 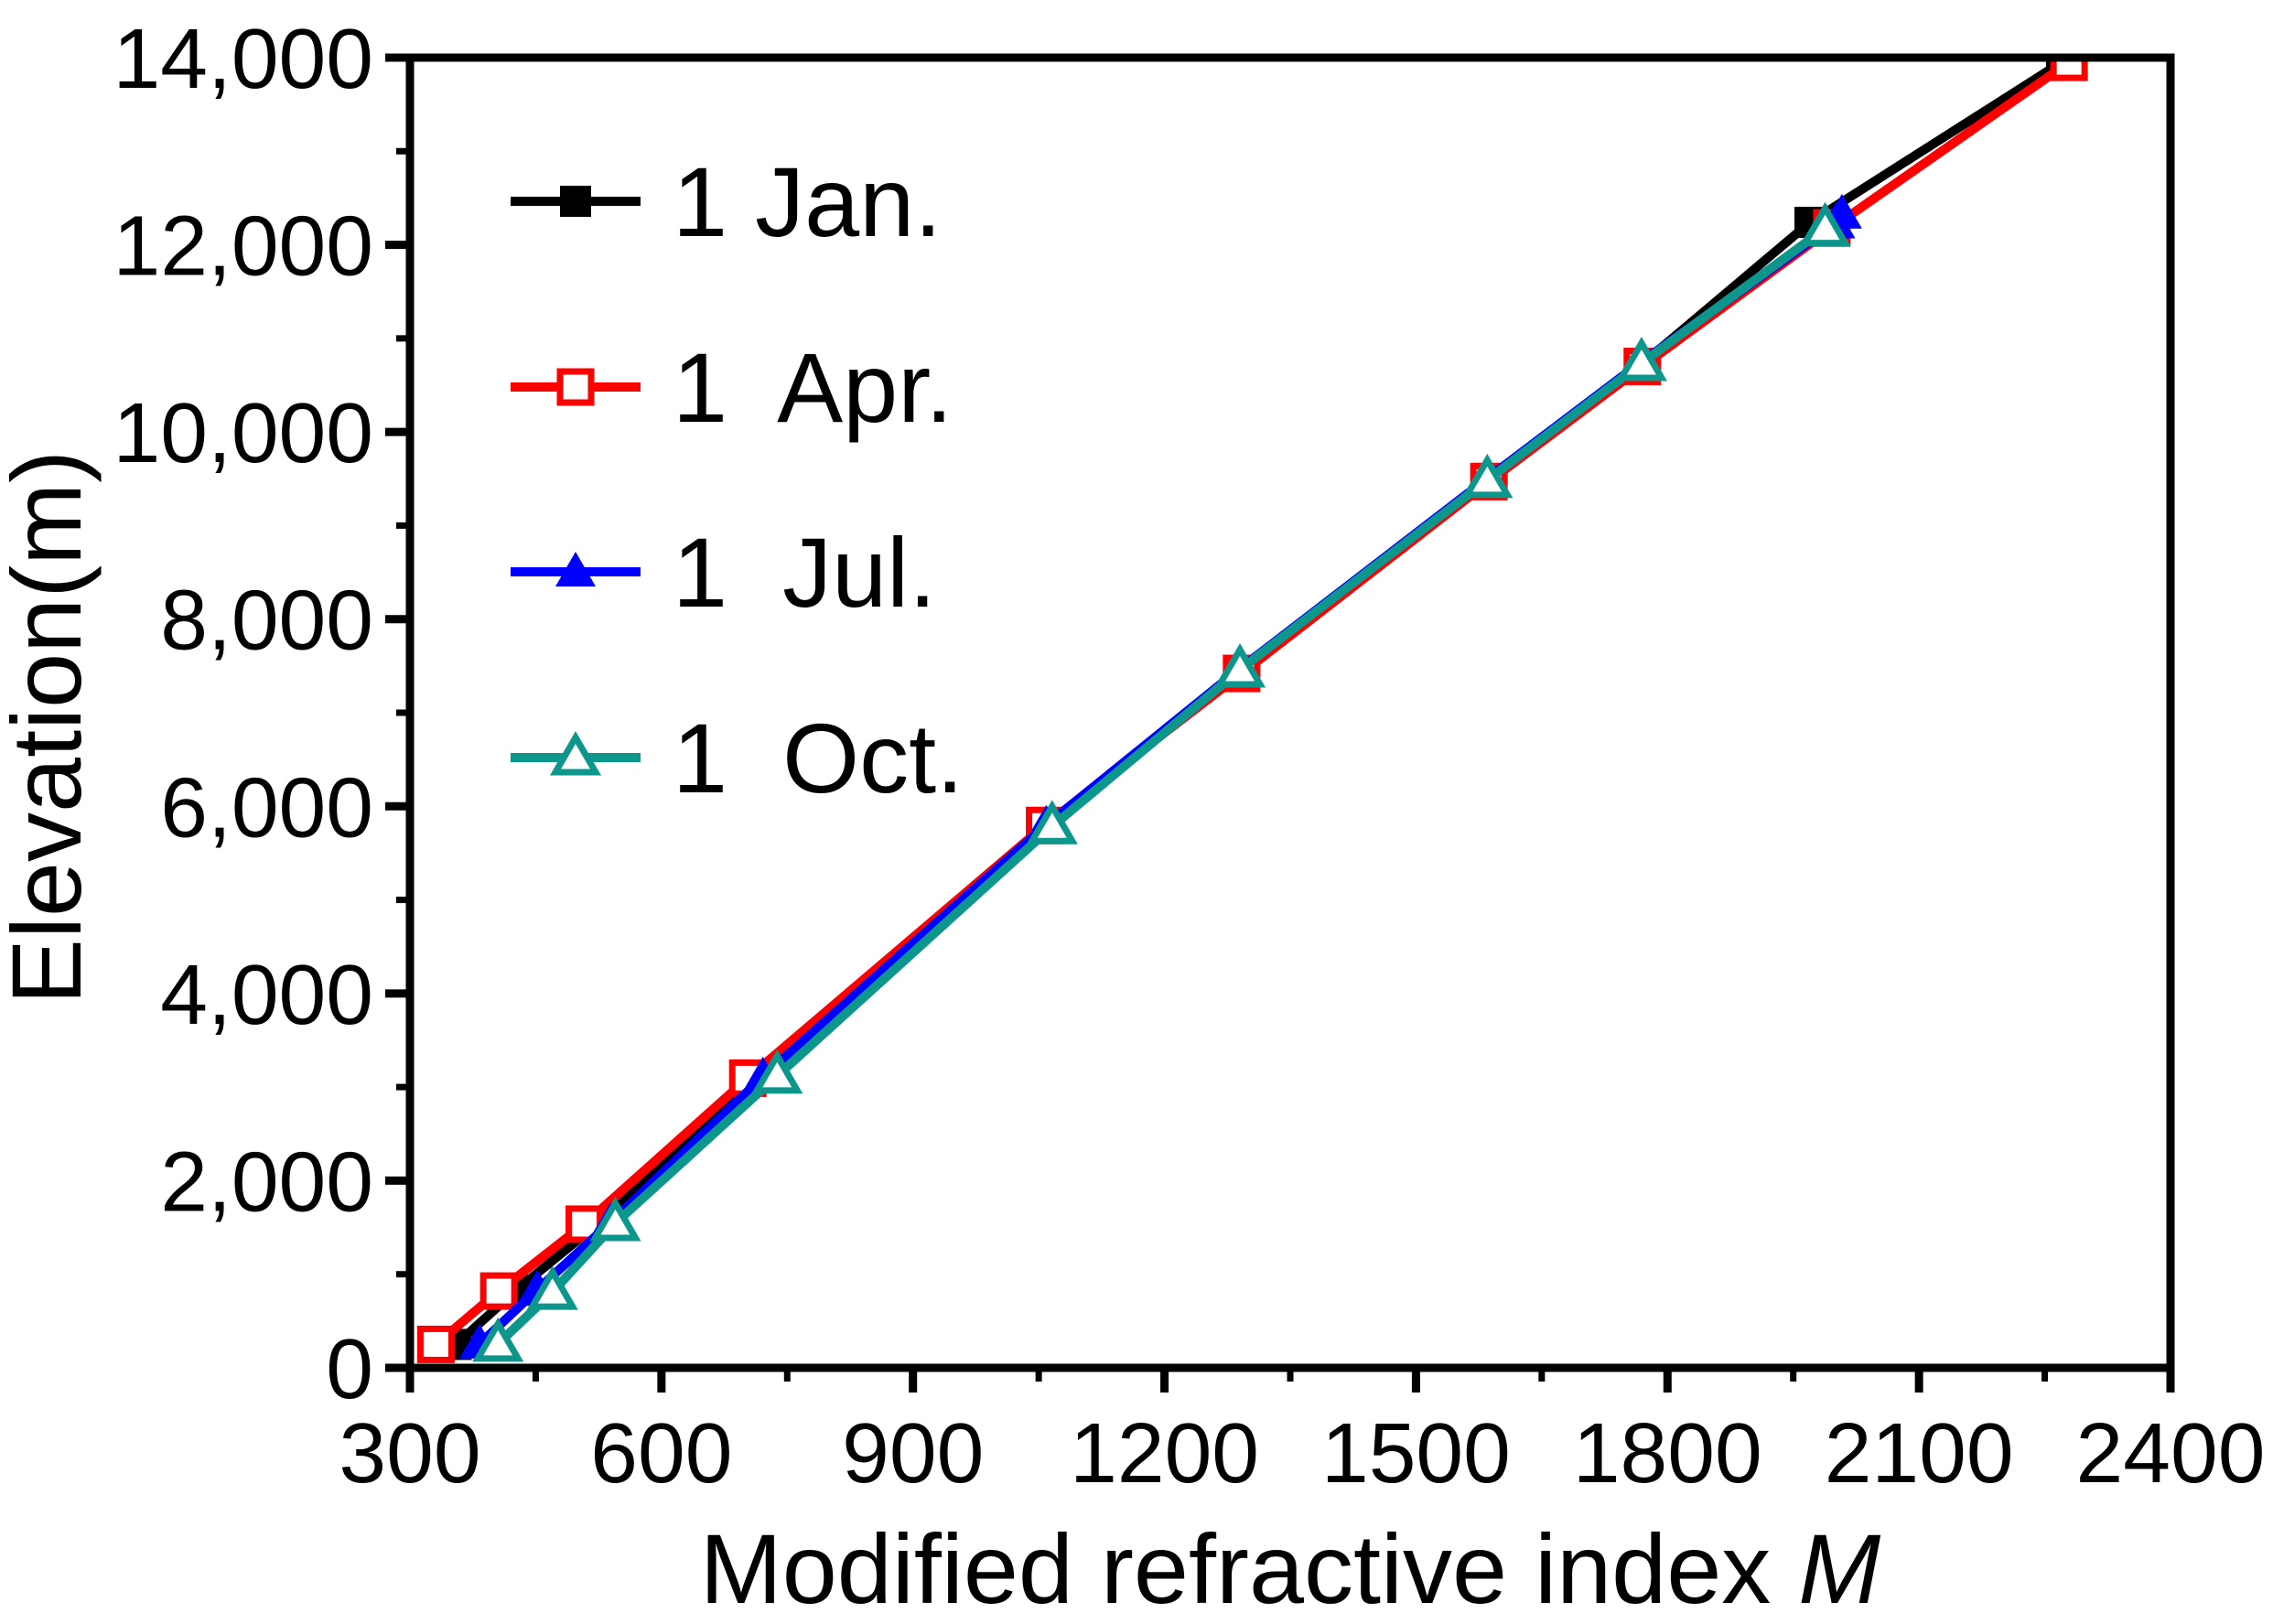 I want to click on legend-label-apr: 1 Apr., so click(x=813, y=387).